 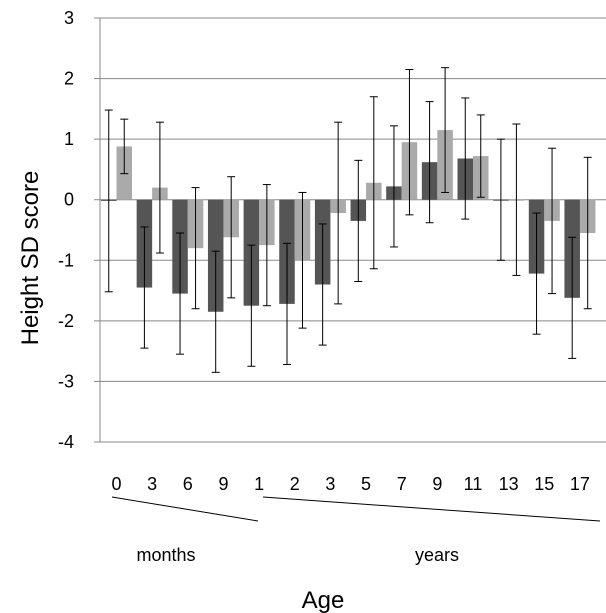 I want to click on x-tick-label: 5, so click(x=366, y=484).